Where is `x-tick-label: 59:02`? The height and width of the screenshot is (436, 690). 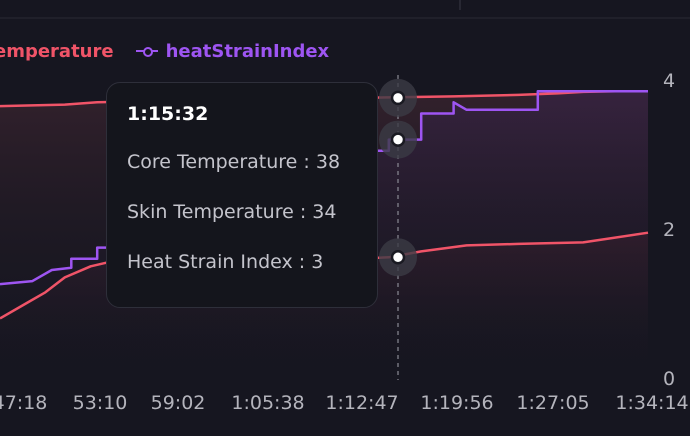 x-tick-label: 59:02 is located at coordinates (178, 403).